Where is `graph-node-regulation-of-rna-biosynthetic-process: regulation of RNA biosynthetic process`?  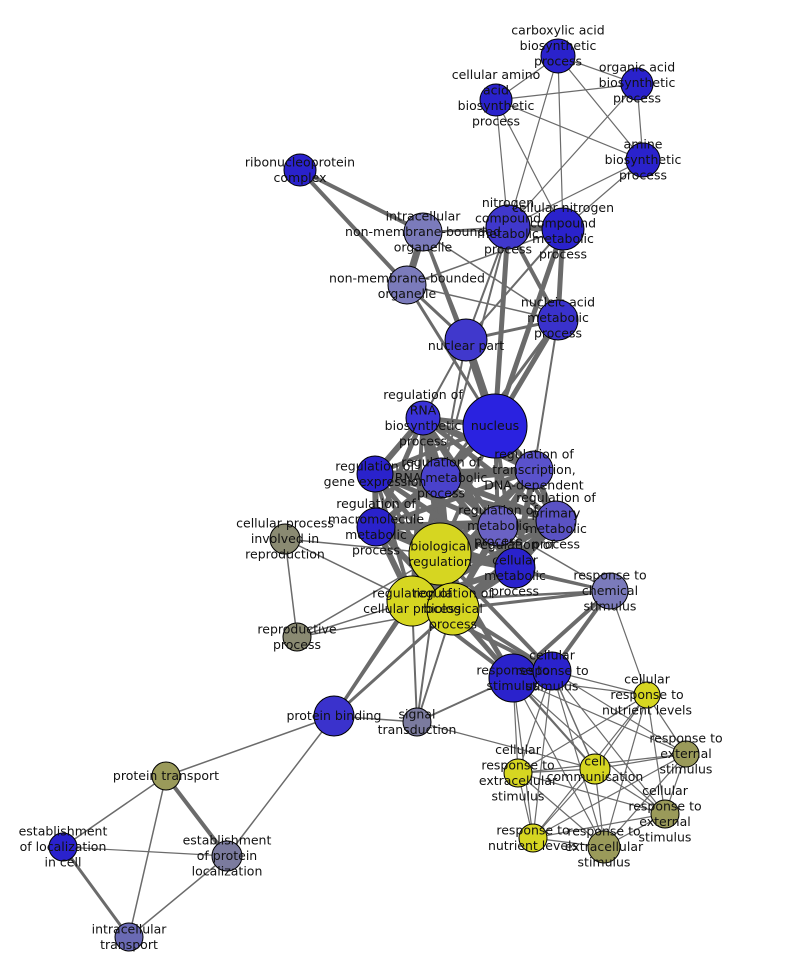 graph-node-regulation-of-rna-biosynthetic-process: regulation of RNA biosynthetic process is located at coordinates (423, 418).